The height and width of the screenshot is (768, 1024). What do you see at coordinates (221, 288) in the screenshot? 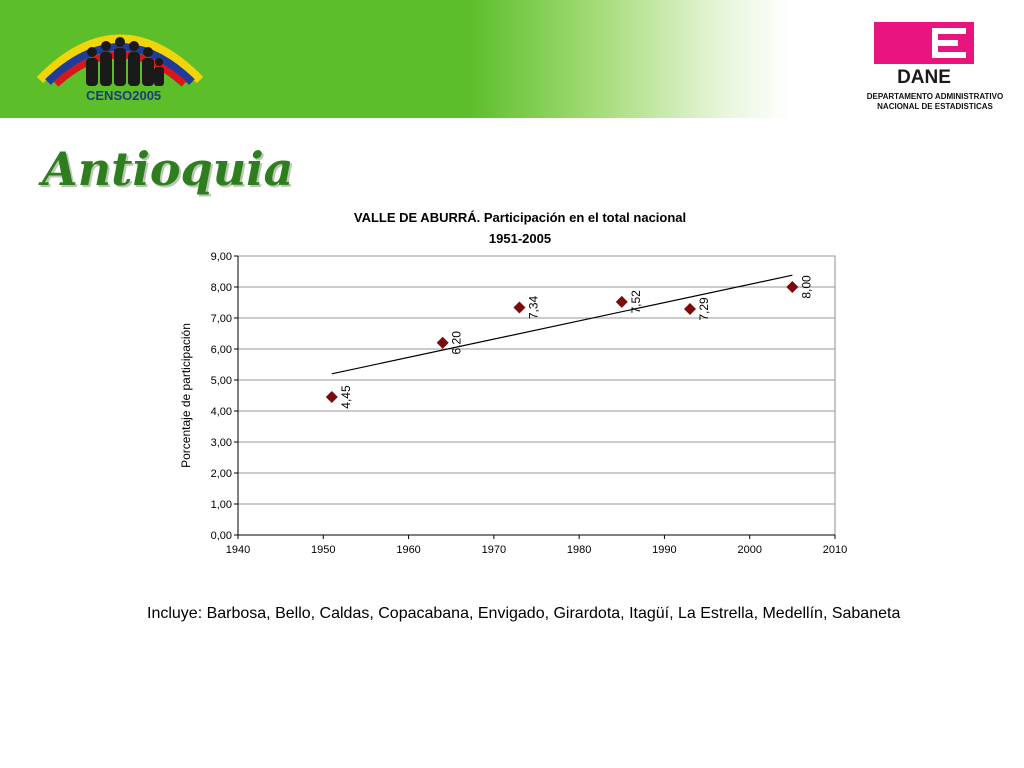
I see `y-tick-label: 8,00` at bounding box center [221, 288].